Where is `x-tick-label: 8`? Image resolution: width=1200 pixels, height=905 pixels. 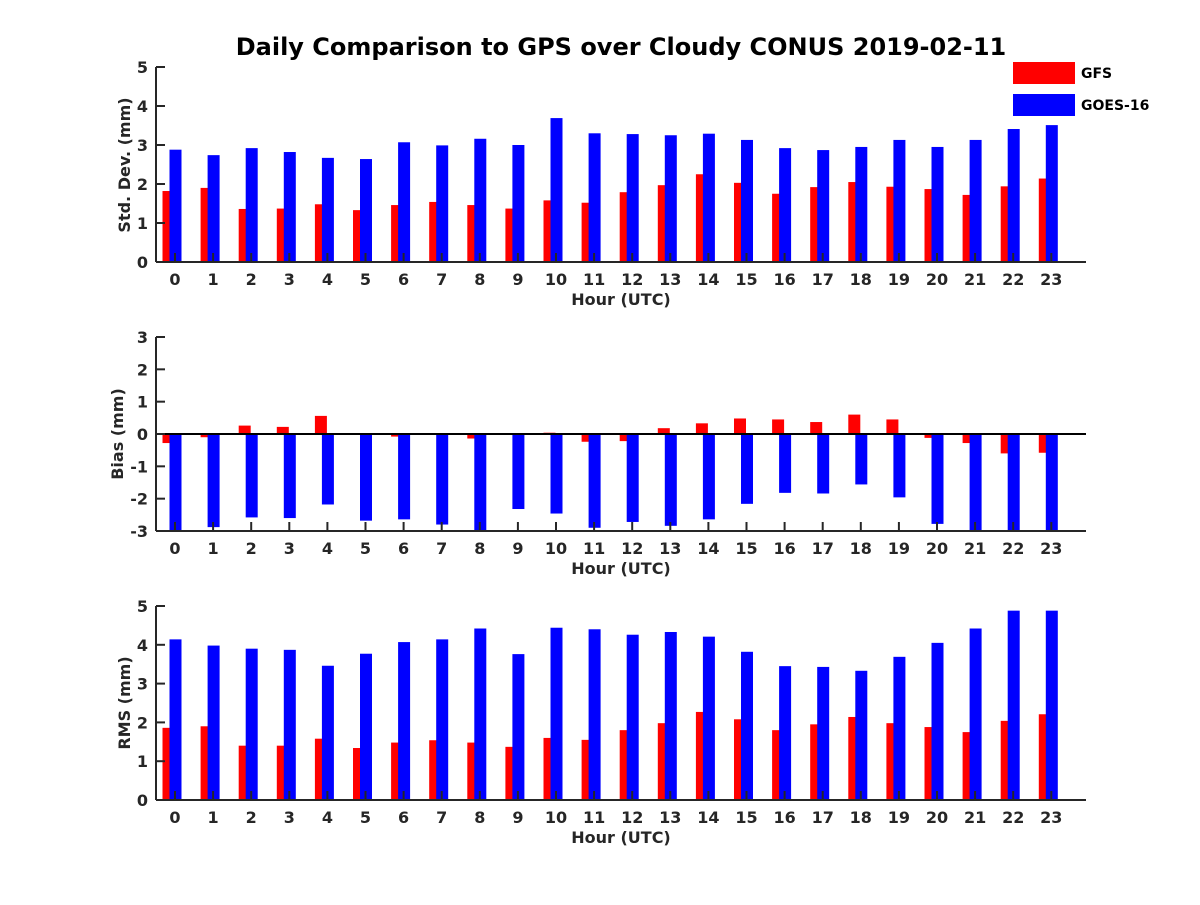 x-tick-label: 8 is located at coordinates (479, 279).